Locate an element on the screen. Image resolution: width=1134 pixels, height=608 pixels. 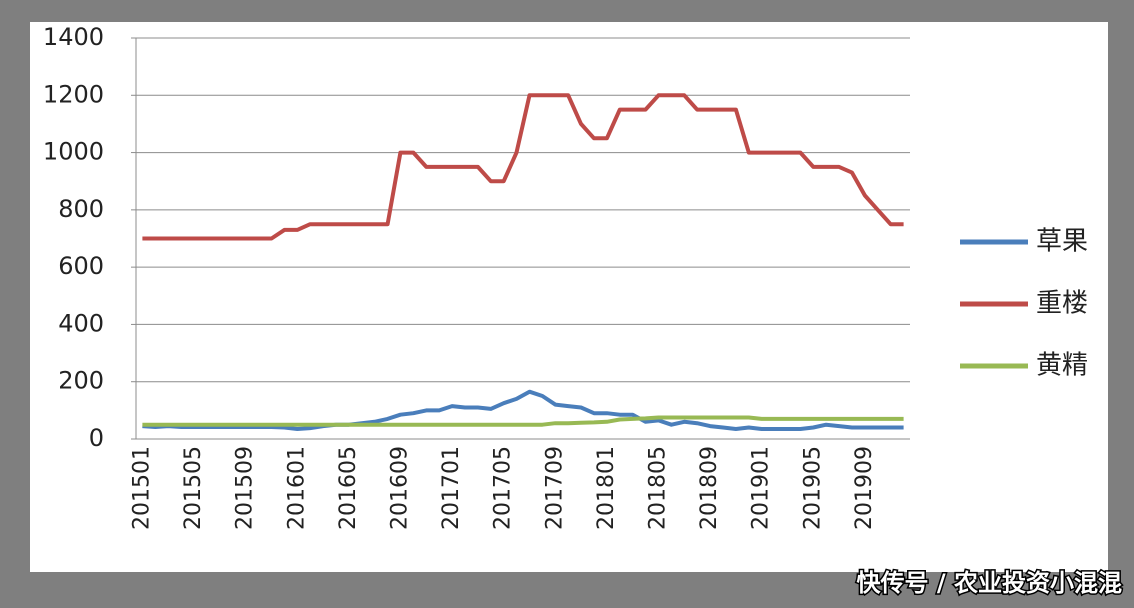
y-tick-label: 400 is located at coordinates (81, 323).